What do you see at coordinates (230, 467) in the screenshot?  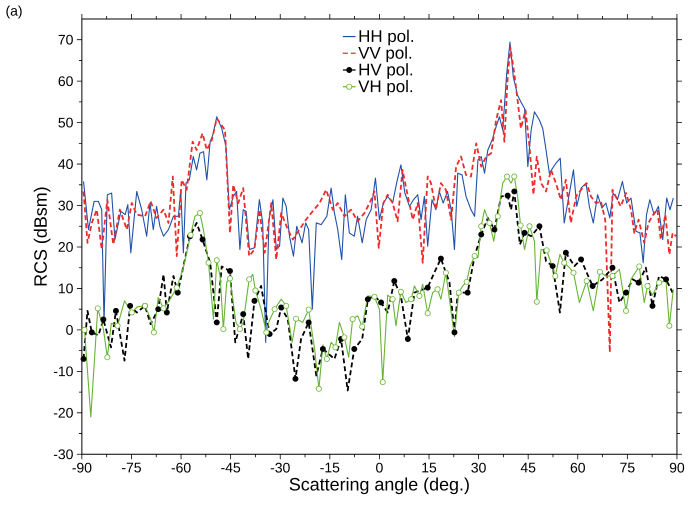 I see `x-tick-label: -45` at bounding box center [230, 467].